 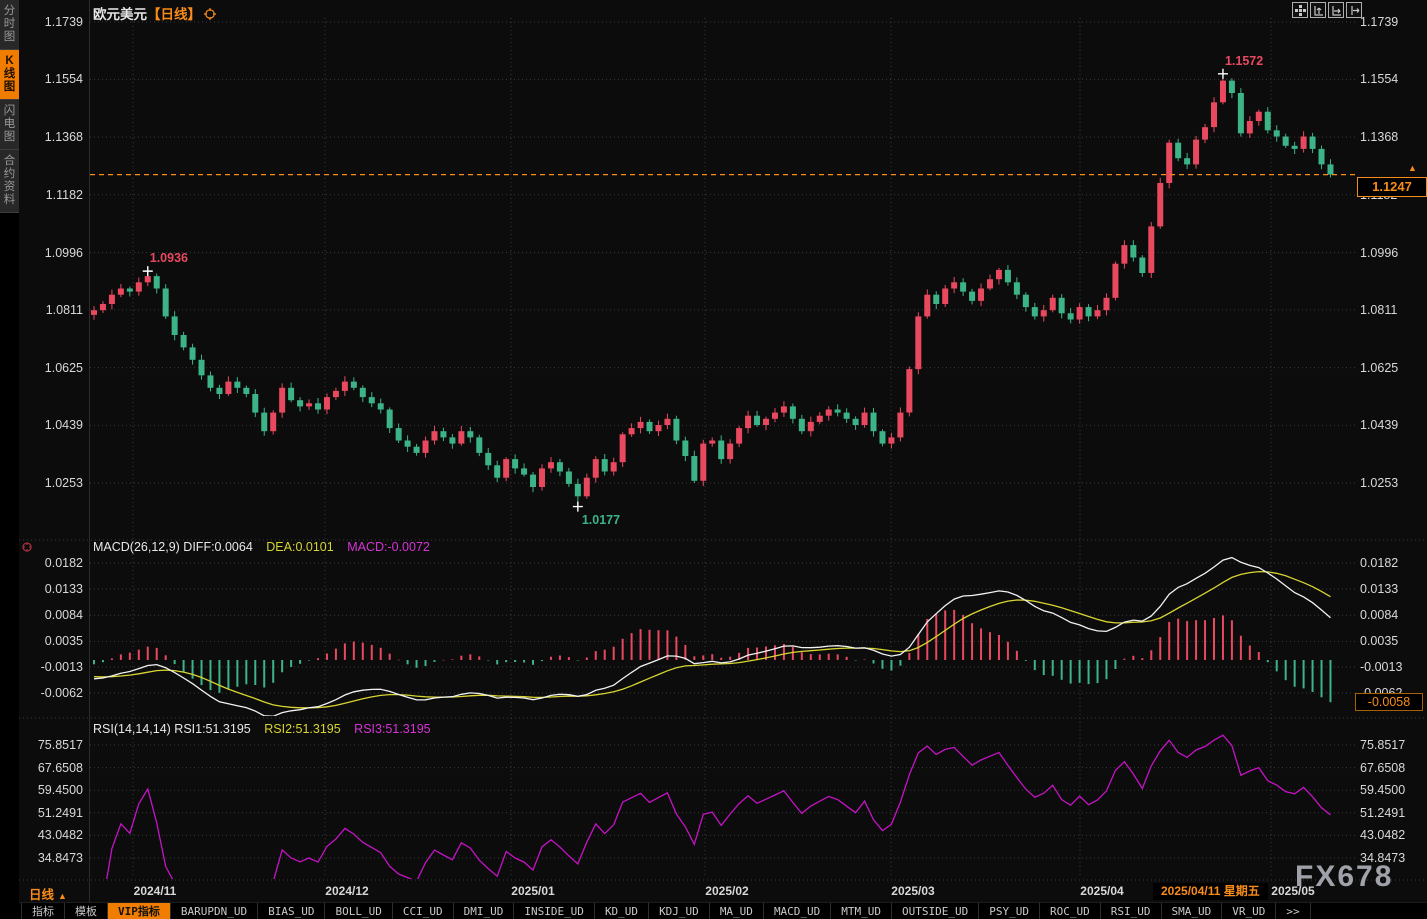 What do you see at coordinates (300, 547) in the screenshot?
I see `macd-dea-value: DEA:0.0101` at bounding box center [300, 547].